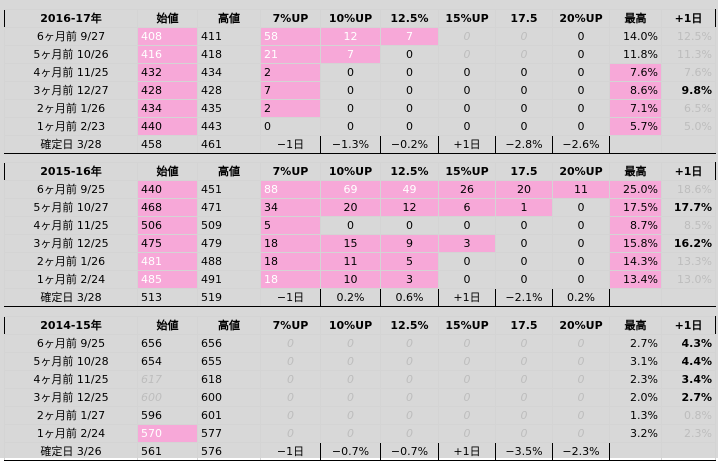 Image resolution: width=718 pixels, height=461 pixels. Describe the element at coordinates (167, 361) in the screenshot. I see `open-cell: 654` at that location.